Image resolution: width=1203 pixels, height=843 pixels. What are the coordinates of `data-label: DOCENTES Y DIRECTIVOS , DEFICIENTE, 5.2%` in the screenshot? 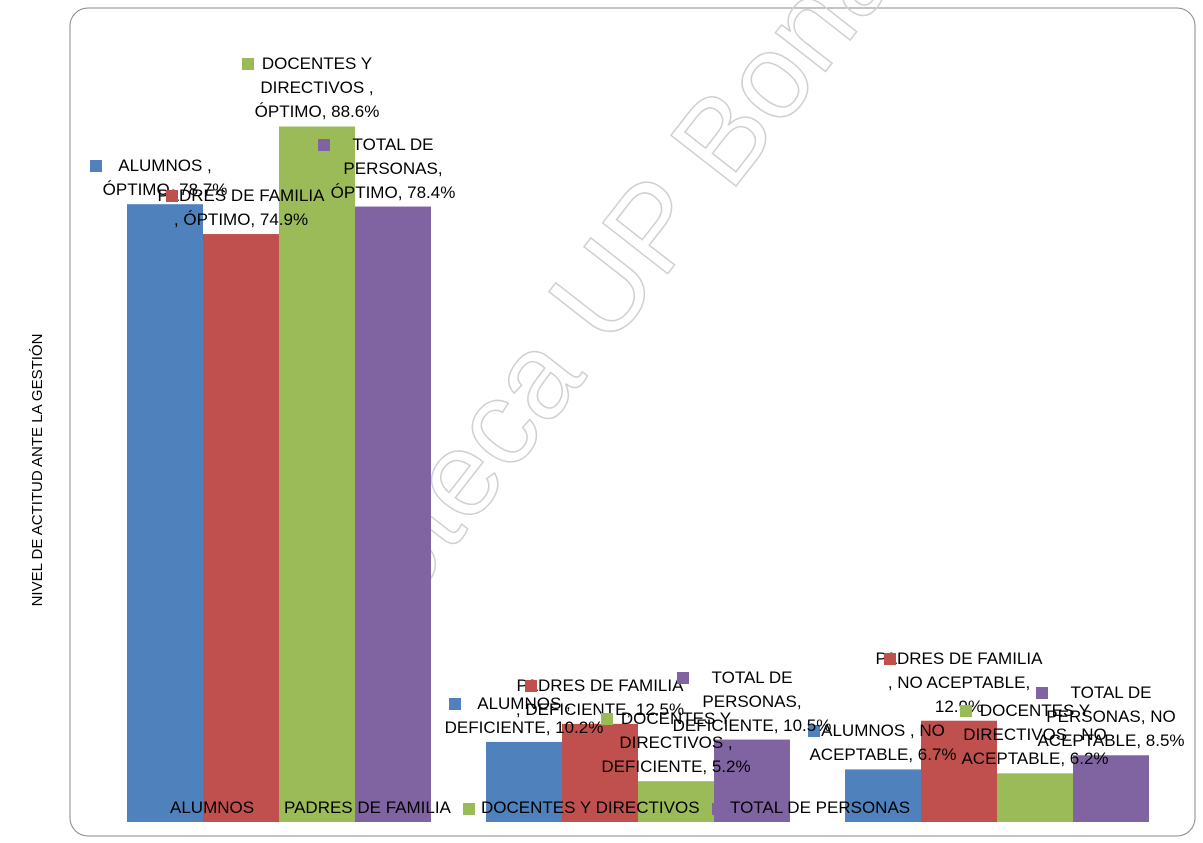 It's located at (676, 743).